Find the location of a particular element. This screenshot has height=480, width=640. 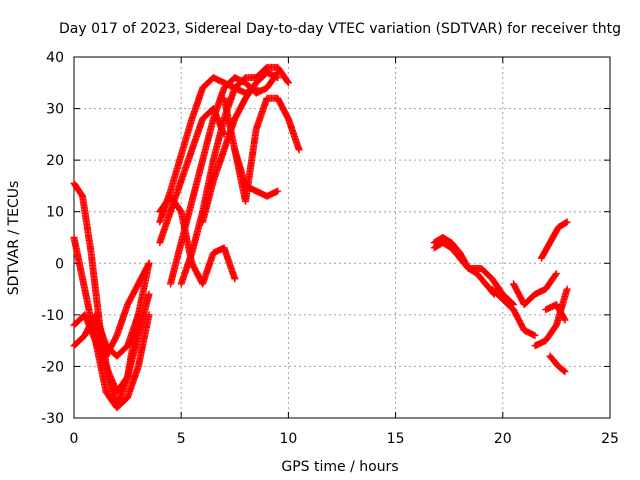

x-axis-label: GPS time / hours is located at coordinates (339, 467).